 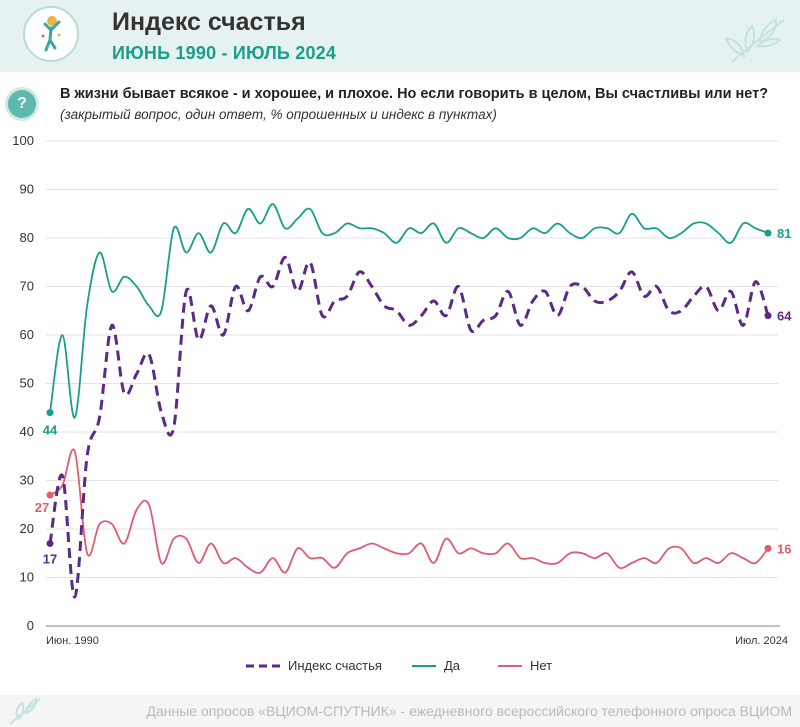 What do you see at coordinates (335, 665) in the screenshot?
I see `legend-label-index: Индекс счастья` at bounding box center [335, 665].